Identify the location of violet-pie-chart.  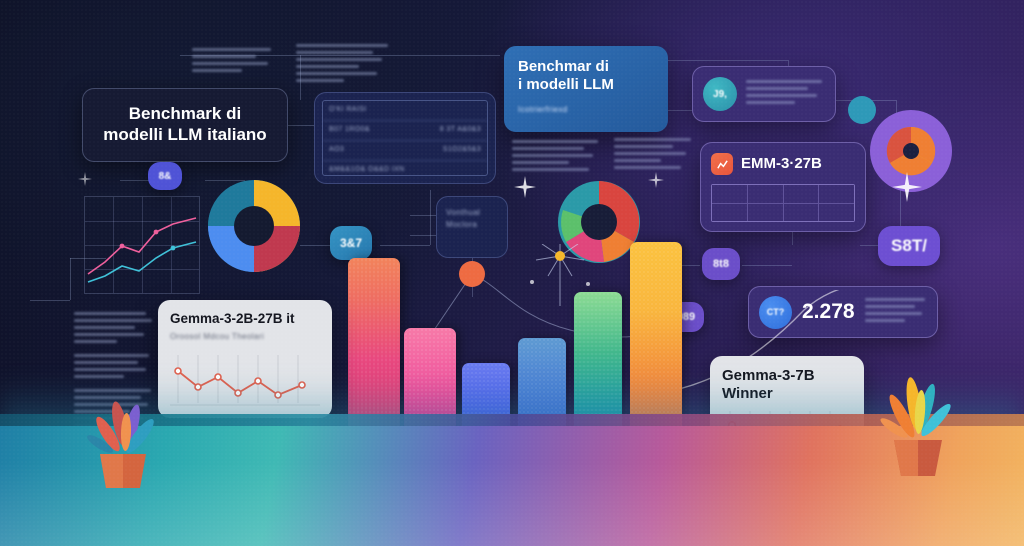
(911, 151).